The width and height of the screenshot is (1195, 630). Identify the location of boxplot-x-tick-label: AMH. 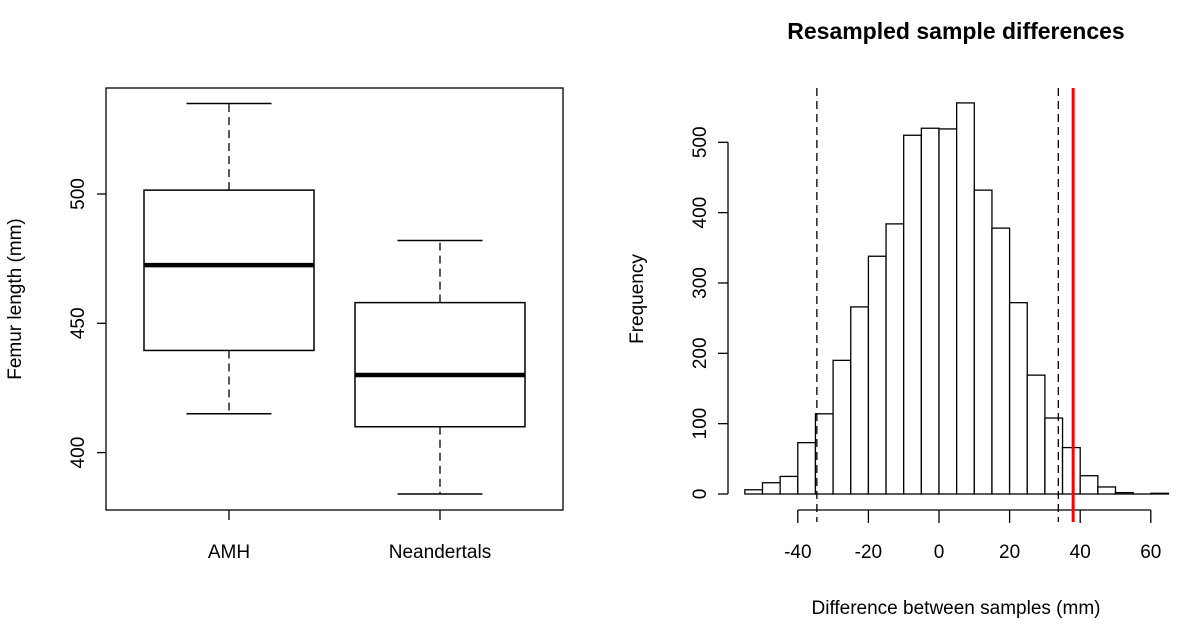
(229, 552).